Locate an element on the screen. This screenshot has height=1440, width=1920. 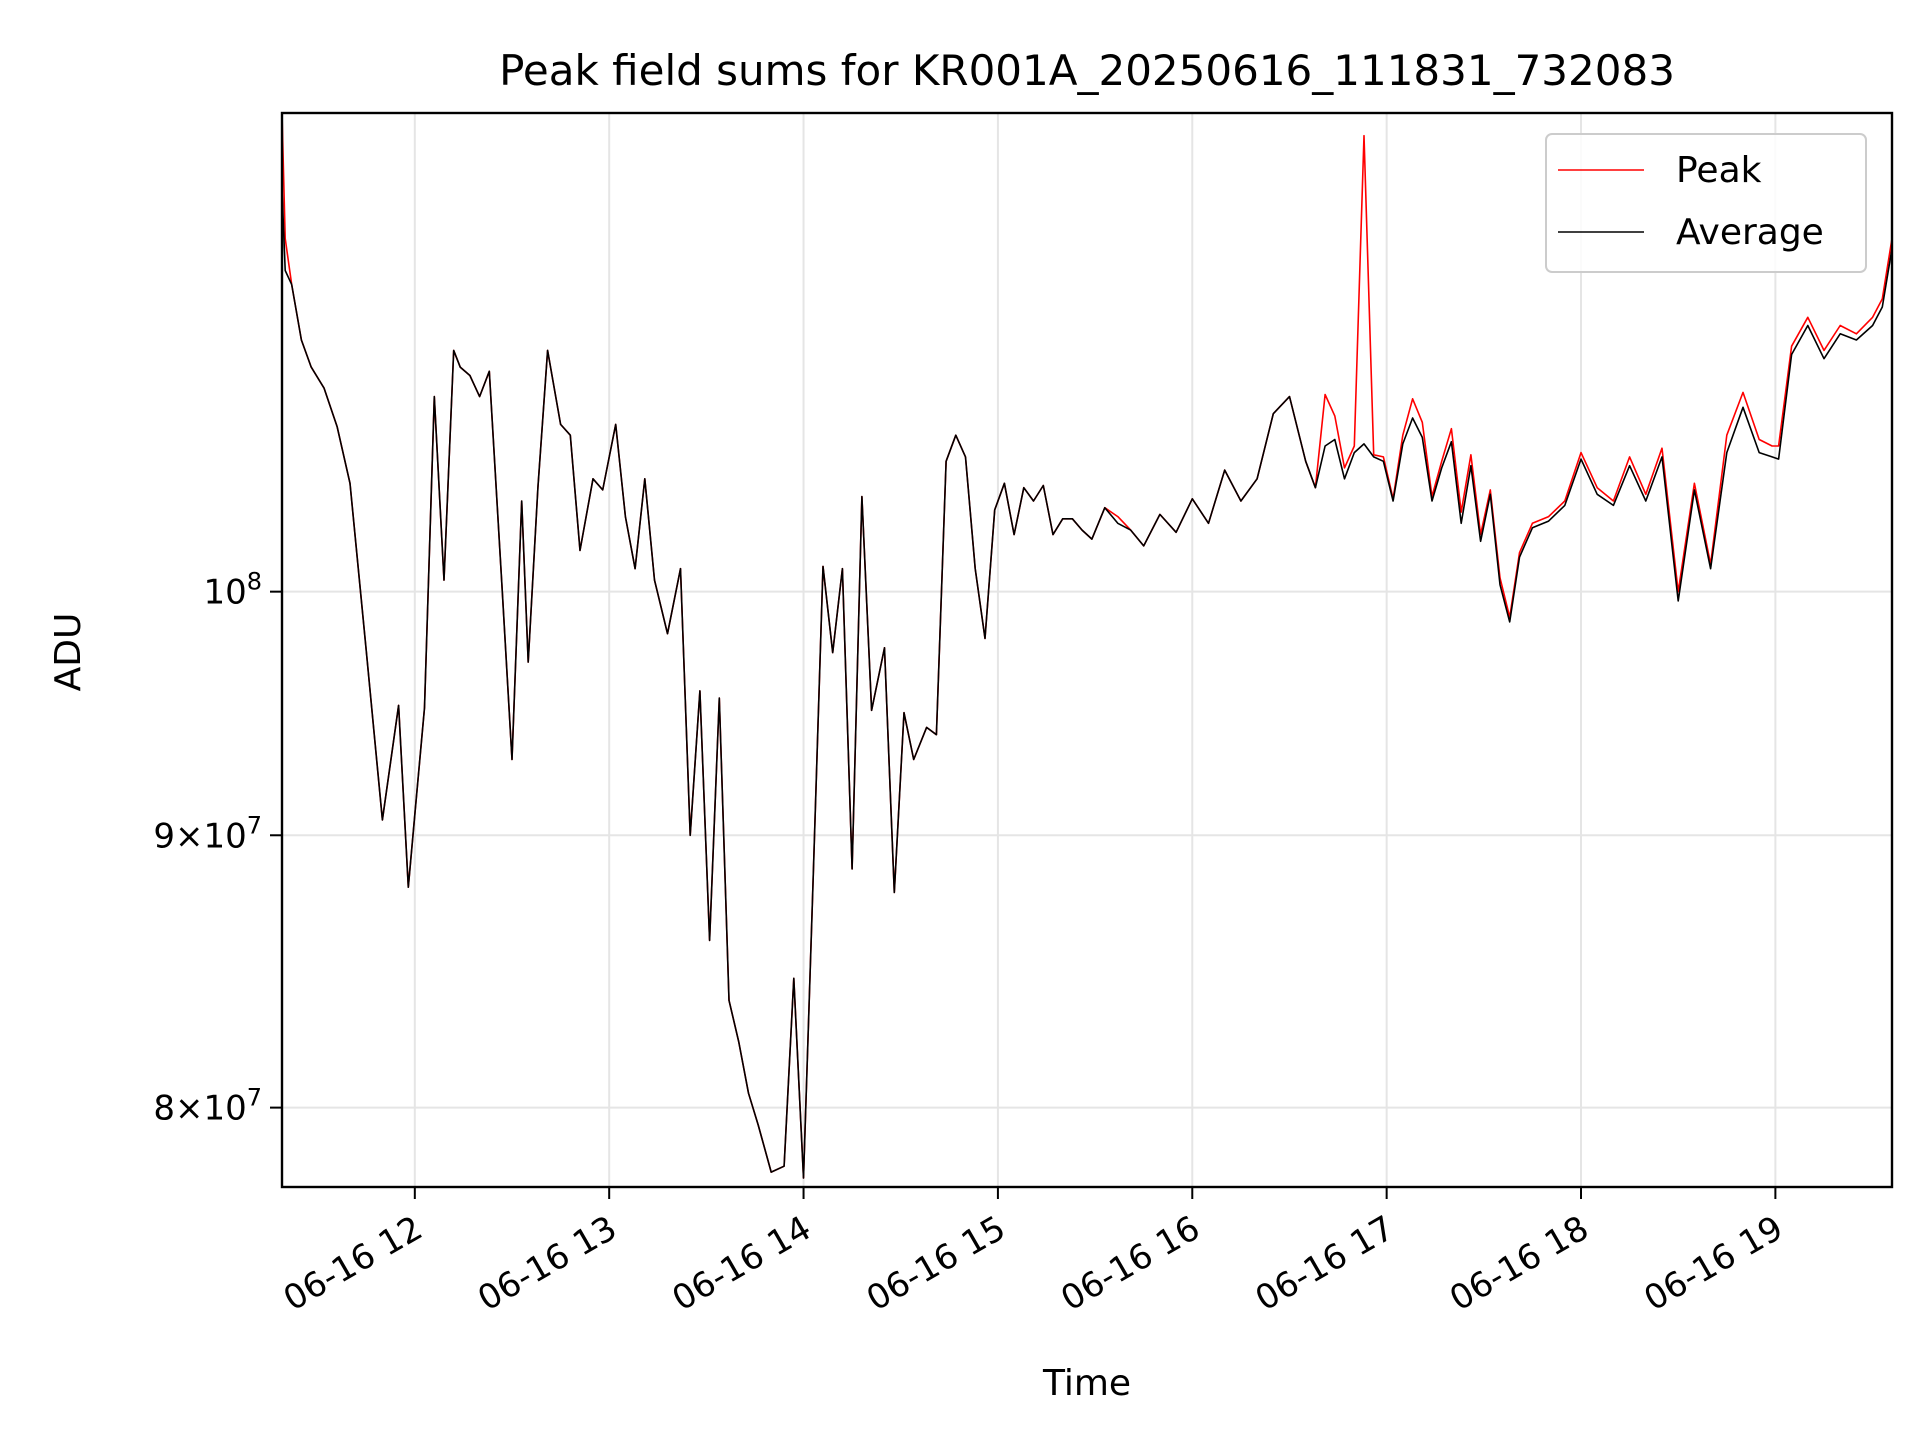
x-axis-title: Time is located at coordinates (1086, 1383).